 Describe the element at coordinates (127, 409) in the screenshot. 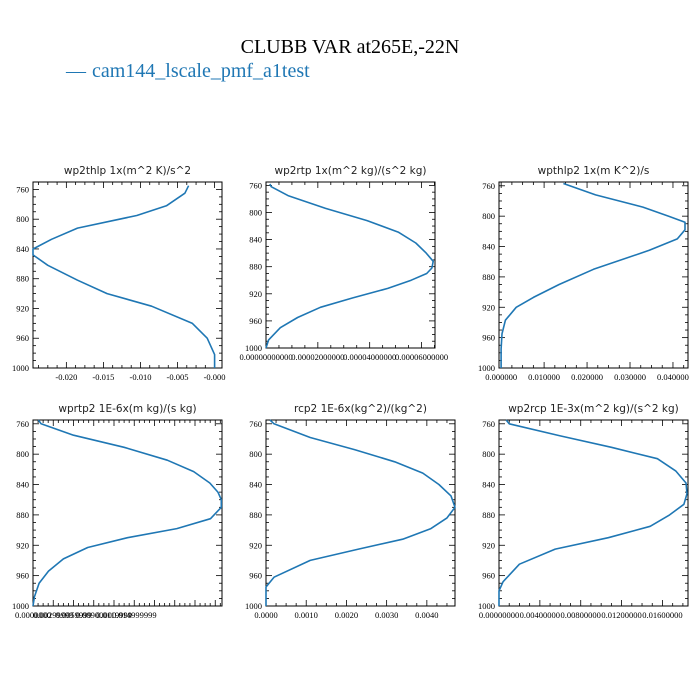

I see `subplot-title: wprtp2 1E-6x(m kg)/(s kg)` at that location.